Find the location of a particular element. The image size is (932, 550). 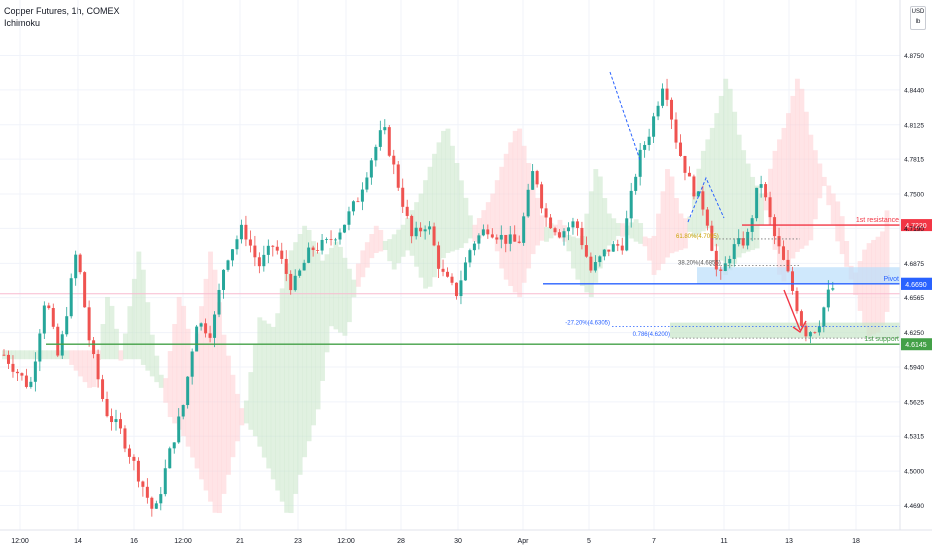

time-tick-label: 7 is located at coordinates (654, 541).